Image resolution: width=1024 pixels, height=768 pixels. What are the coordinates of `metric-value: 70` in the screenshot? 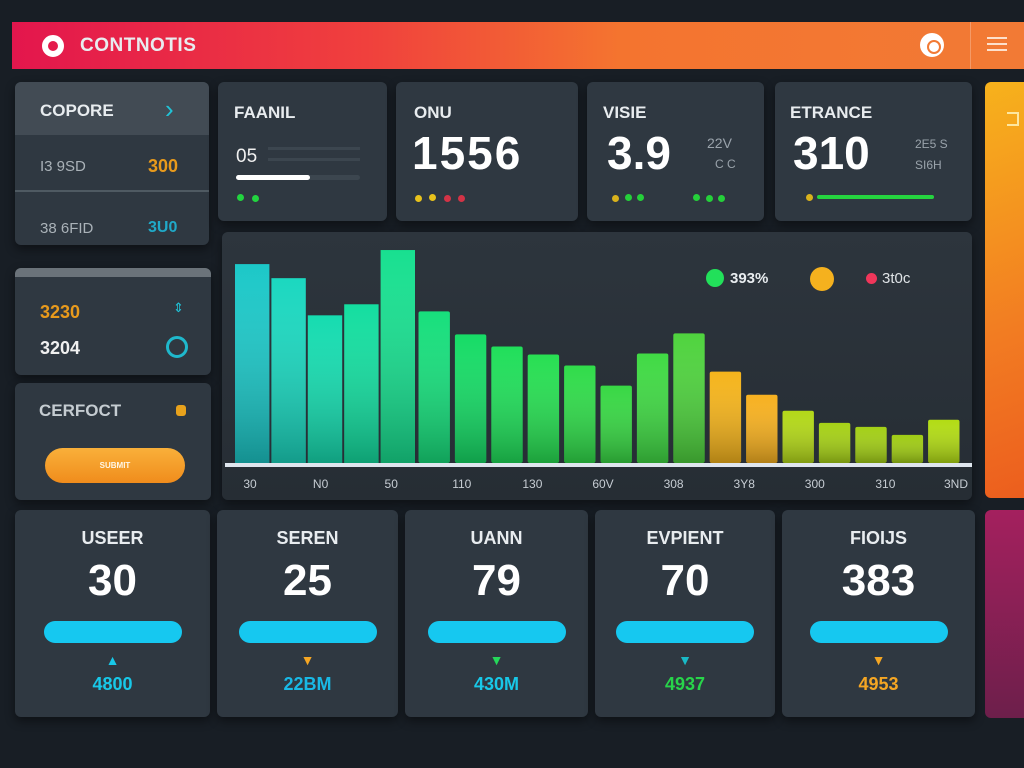 It's located at (685, 580).